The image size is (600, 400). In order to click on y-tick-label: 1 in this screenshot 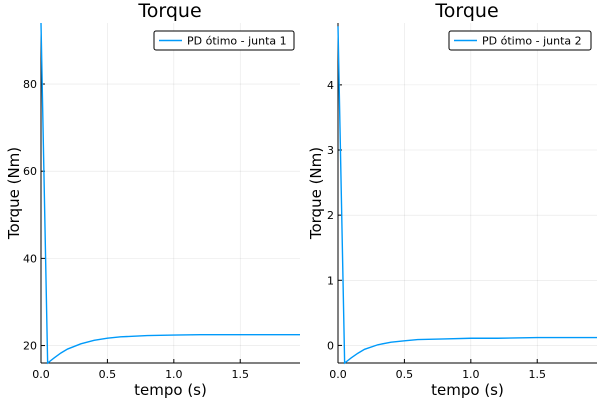, I will do `click(330, 280)`.